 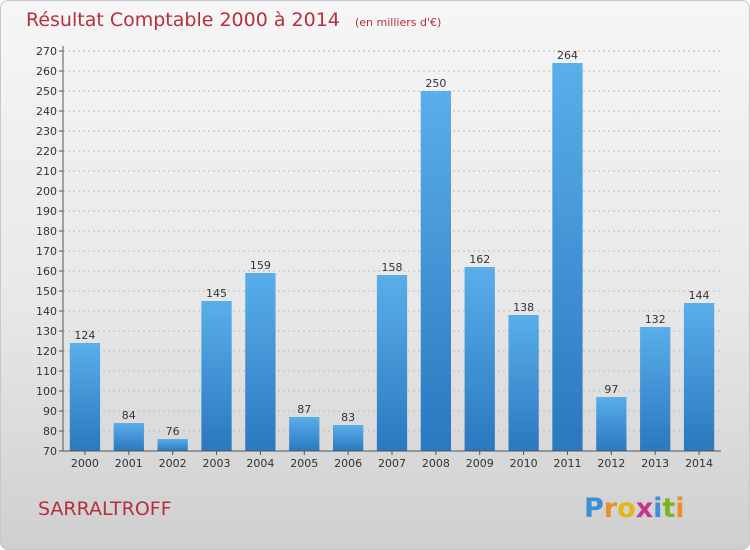 I want to click on chart-title-main: Résultat Comptable 2000 à 2014, so click(x=183, y=20).